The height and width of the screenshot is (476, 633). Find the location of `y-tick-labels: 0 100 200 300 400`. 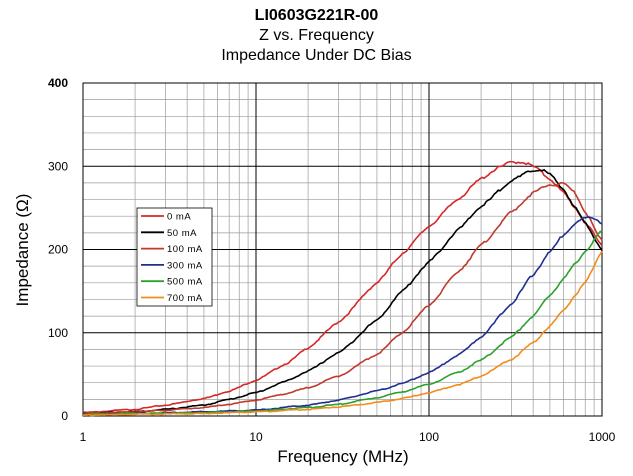

y-tick-labels: 0 100 200 300 400 is located at coordinates (58, 249).